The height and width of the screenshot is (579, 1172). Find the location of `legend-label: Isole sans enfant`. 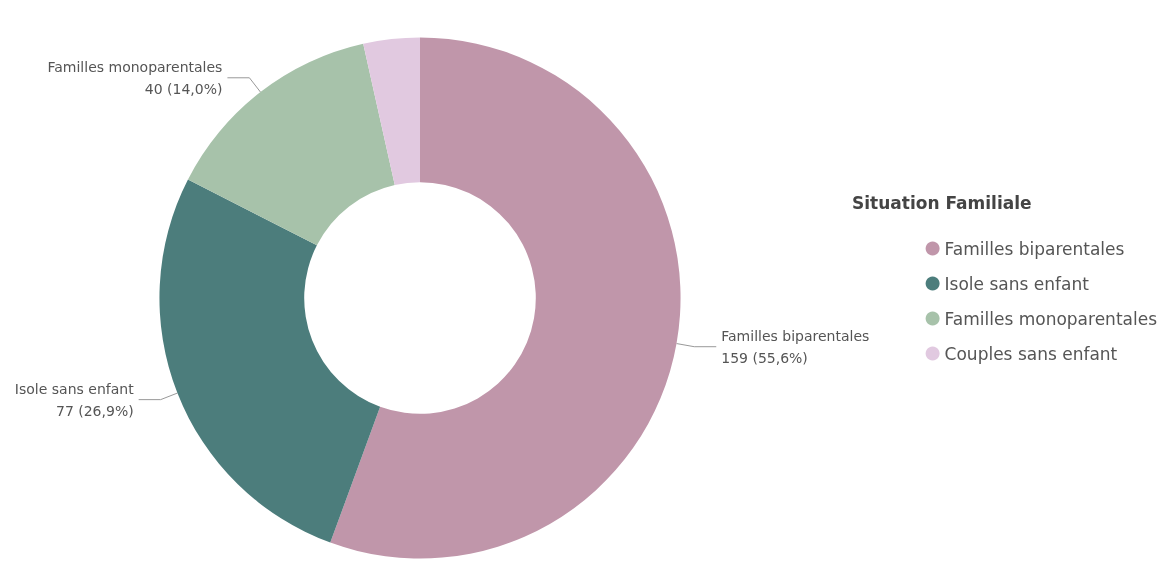

legend-label: Isole sans enfant is located at coordinates (1017, 283).